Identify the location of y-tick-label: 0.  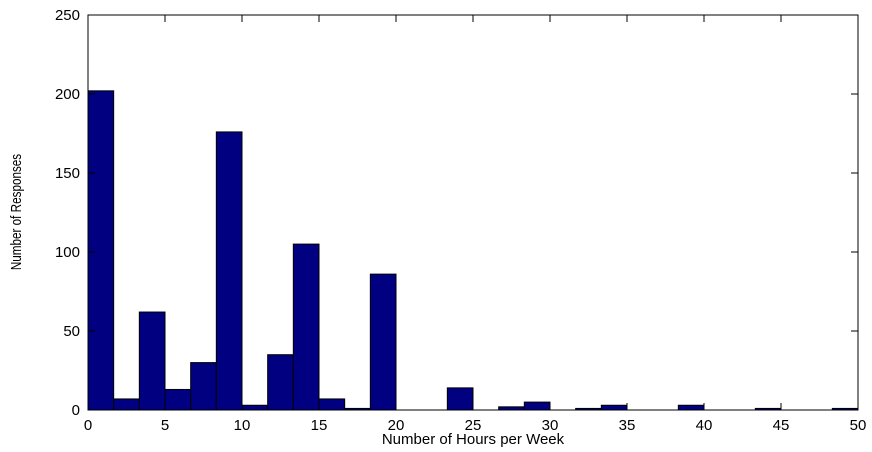
(76, 410).